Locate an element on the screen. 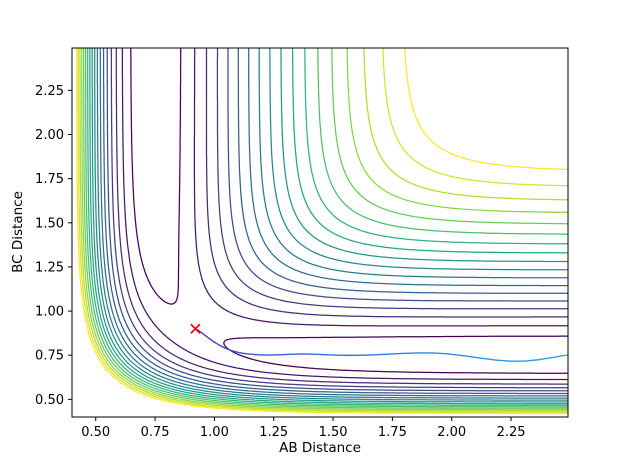 This screenshot has width=619, height=465. x-axis-label: AB Distance is located at coordinates (320, 448).